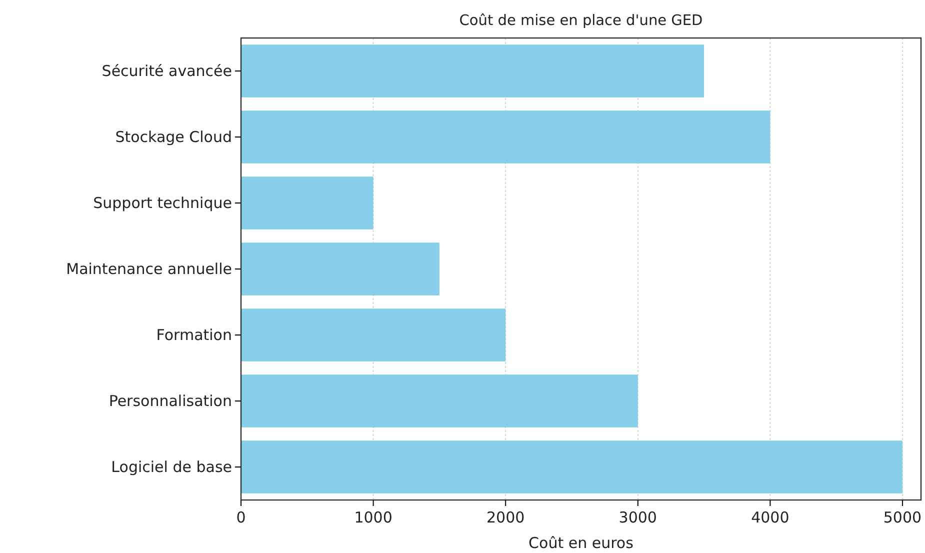 This screenshot has height=553, width=925. I want to click on y-tick-label: Personnalisation, so click(170, 401).